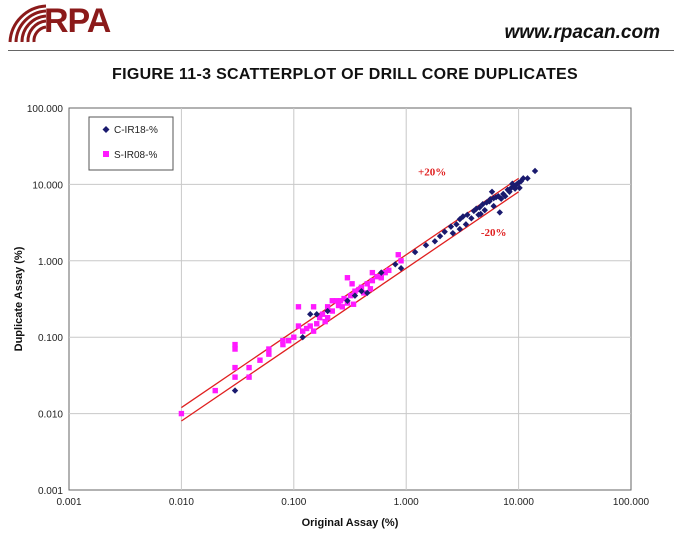 The height and width of the screenshot is (541, 690). Describe the element at coordinates (518, 502) in the screenshot. I see `x-tick-label: 10.000` at that location.